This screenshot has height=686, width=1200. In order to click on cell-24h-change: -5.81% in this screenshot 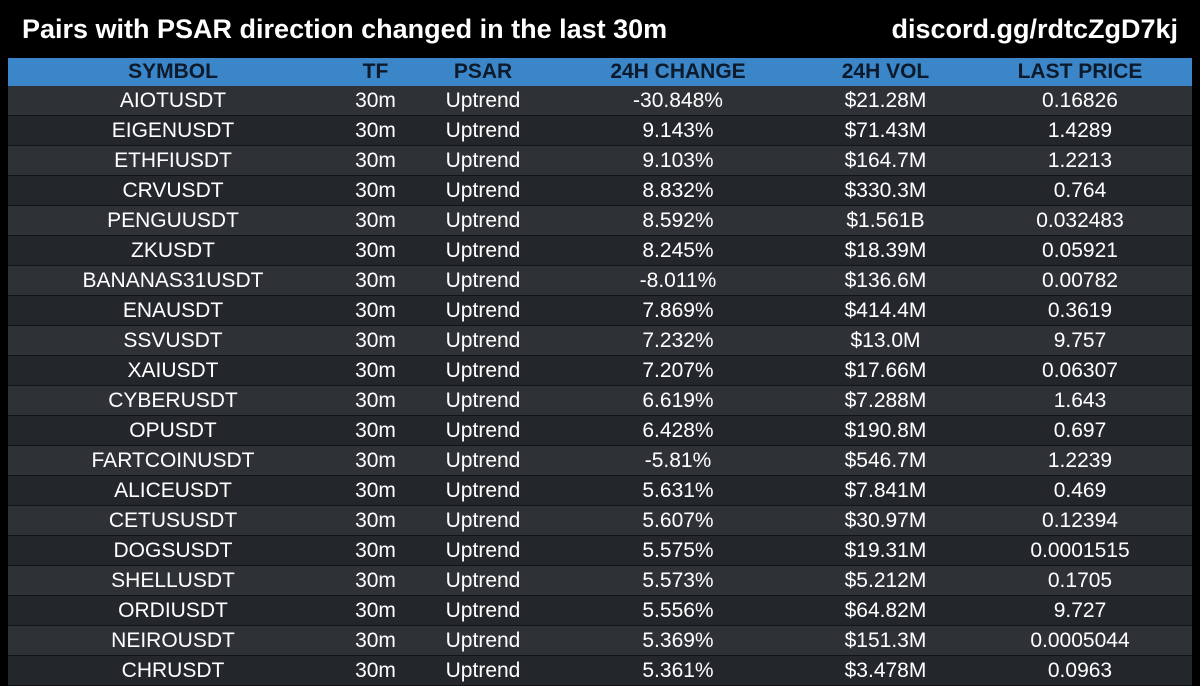, I will do `click(678, 460)`.